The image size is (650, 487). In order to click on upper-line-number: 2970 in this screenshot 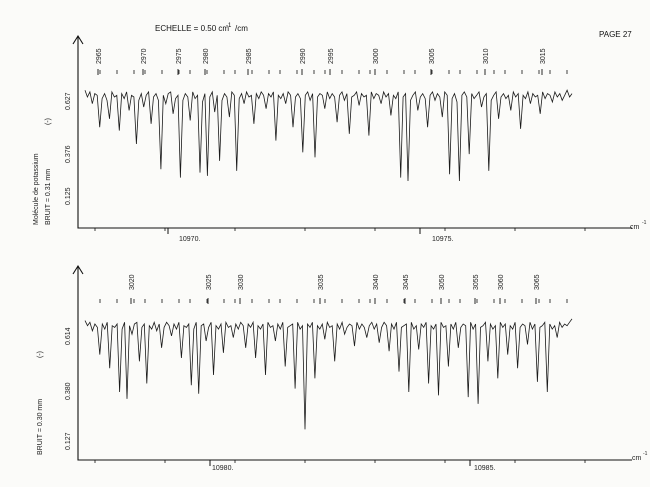, I will do `click(144, 56)`.